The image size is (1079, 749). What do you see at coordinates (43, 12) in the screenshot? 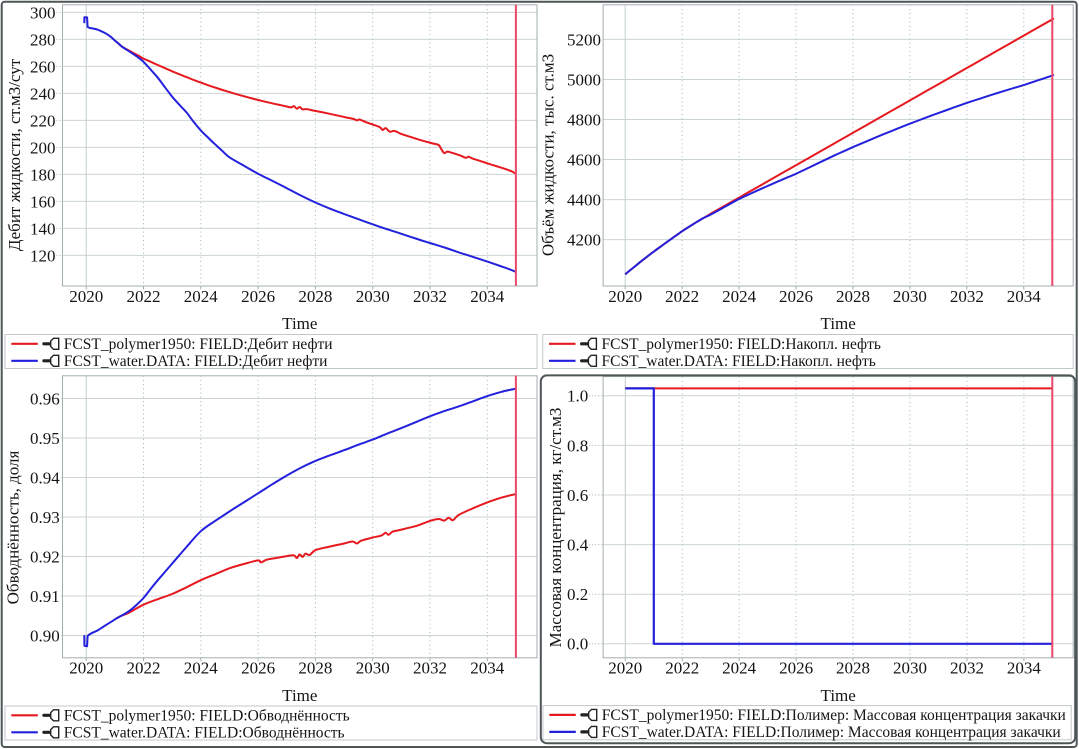
I see `svg-text: 300` at bounding box center [43, 12].